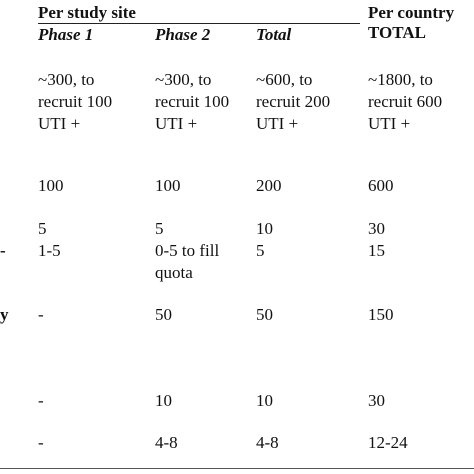 This screenshot has width=474, height=474. Describe the element at coordinates (267, 442) in the screenshot. I see `row-6-total-cell: 4-8` at that location.